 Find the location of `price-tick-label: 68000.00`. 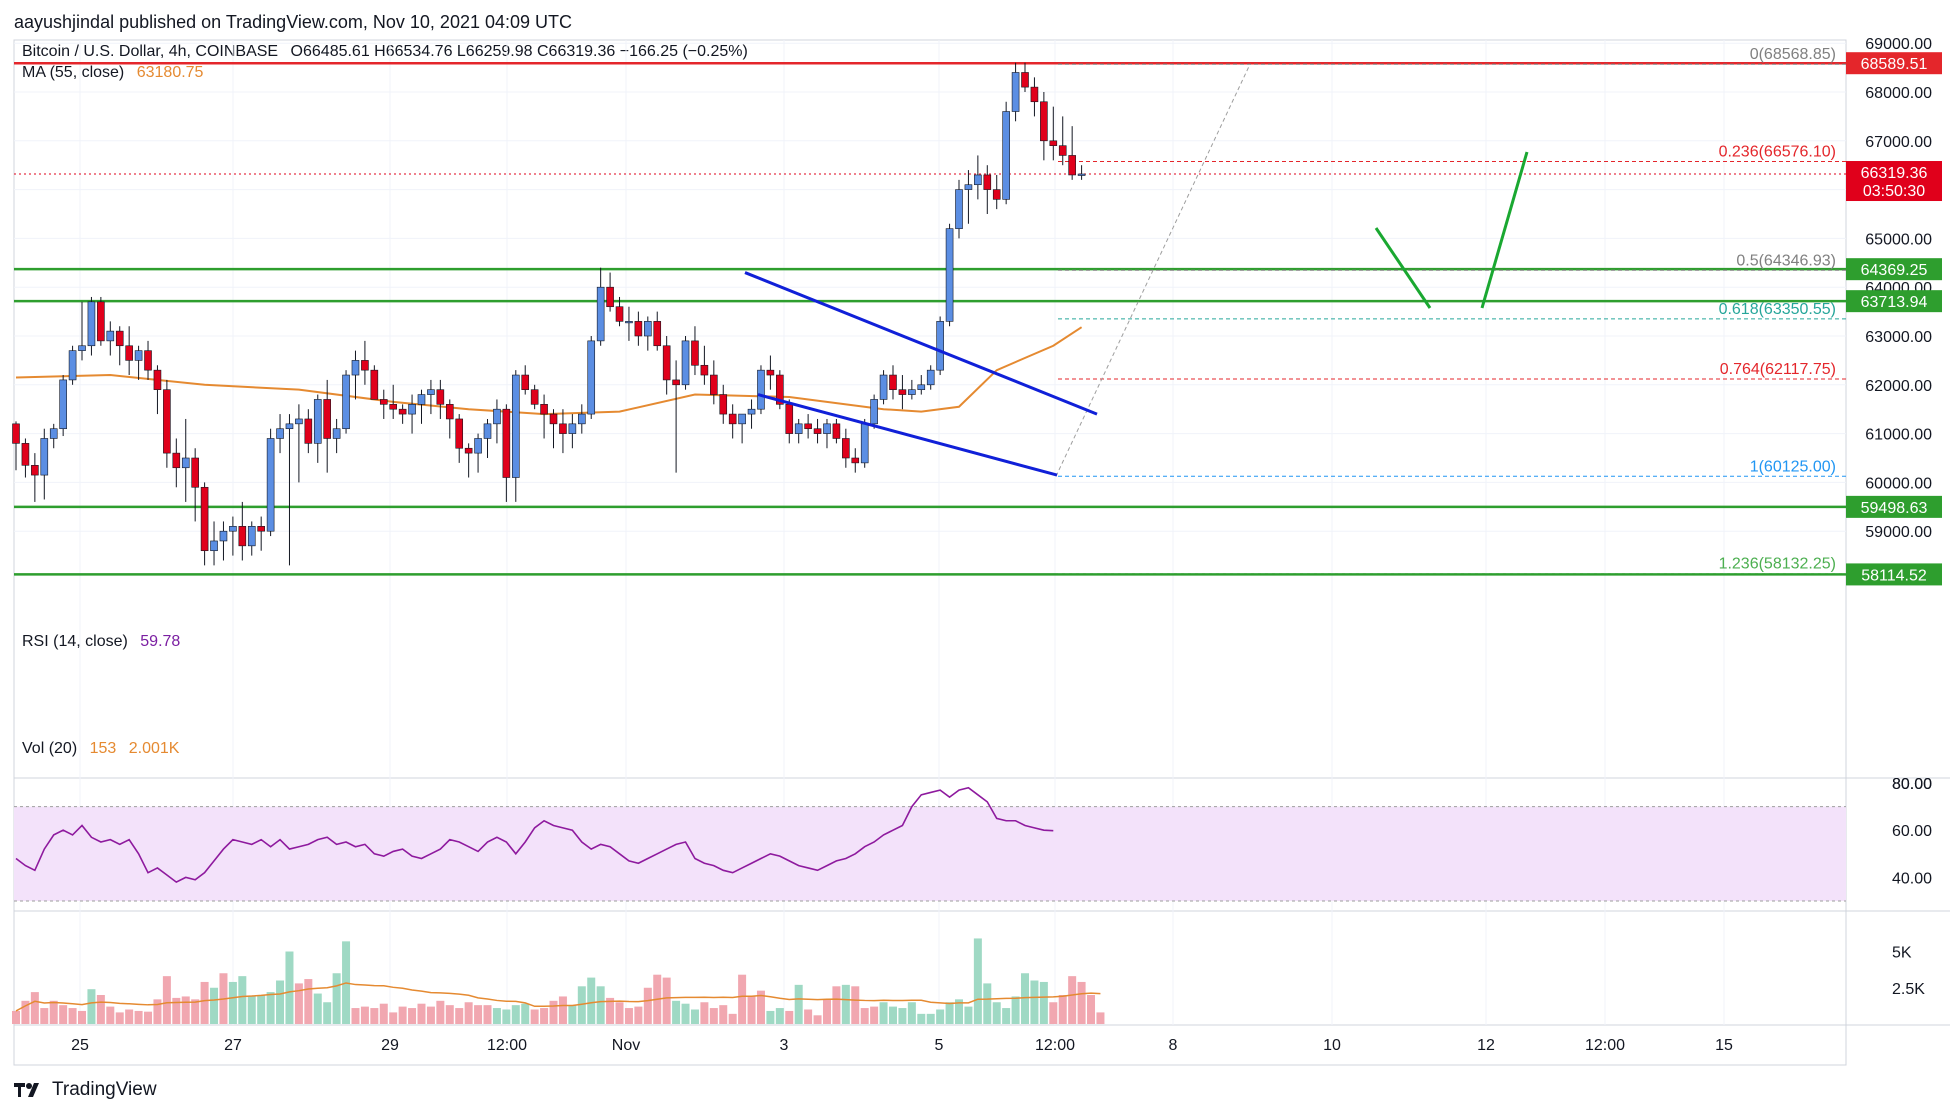

price-tick-label: 68000.00 is located at coordinates (1898, 93).